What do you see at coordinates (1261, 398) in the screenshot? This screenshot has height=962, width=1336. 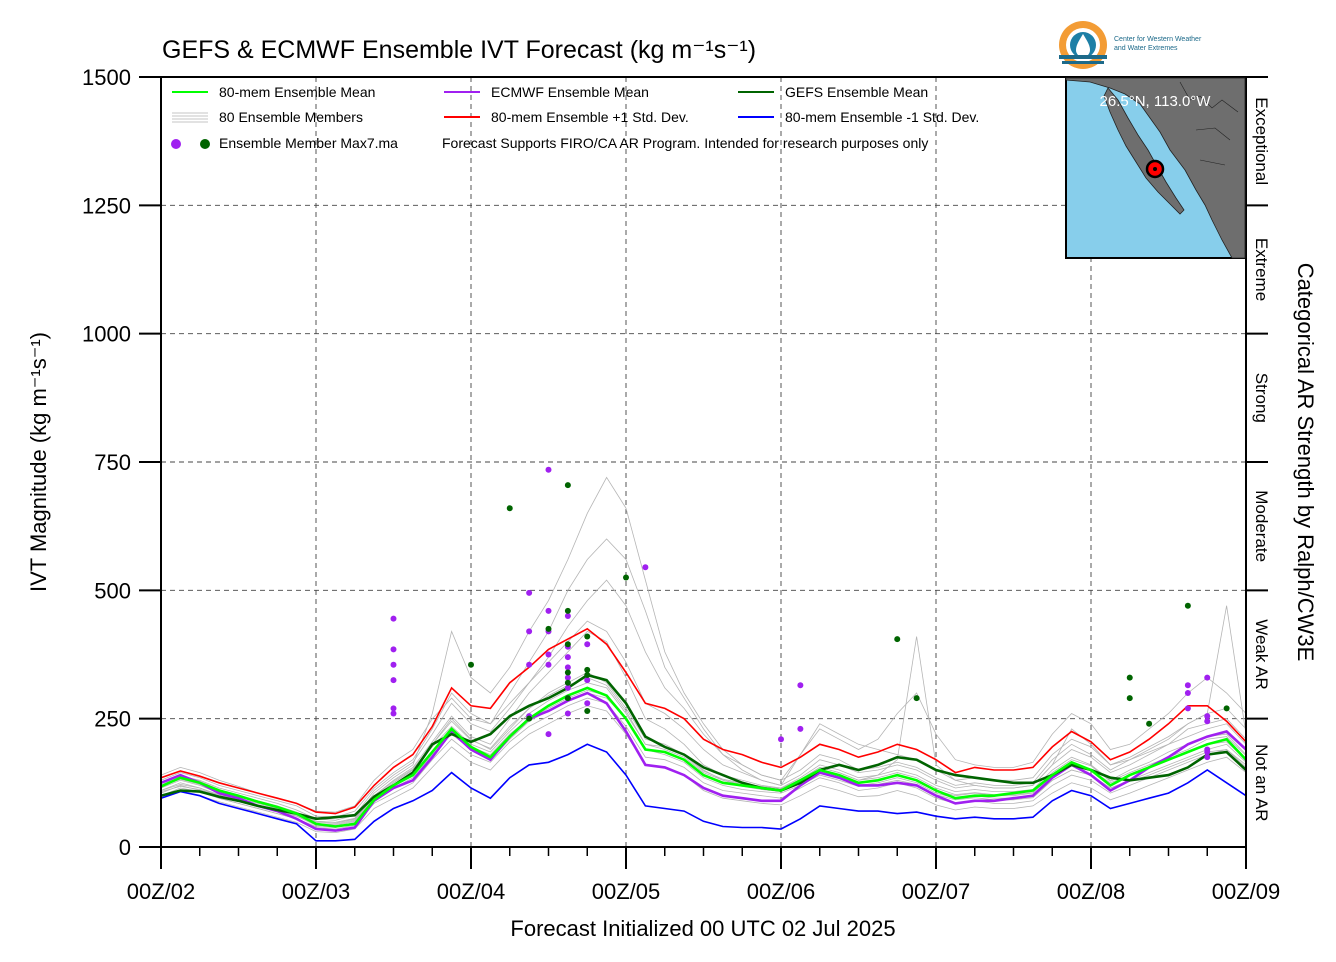 I see `category-label-strong: Strong` at bounding box center [1261, 398].